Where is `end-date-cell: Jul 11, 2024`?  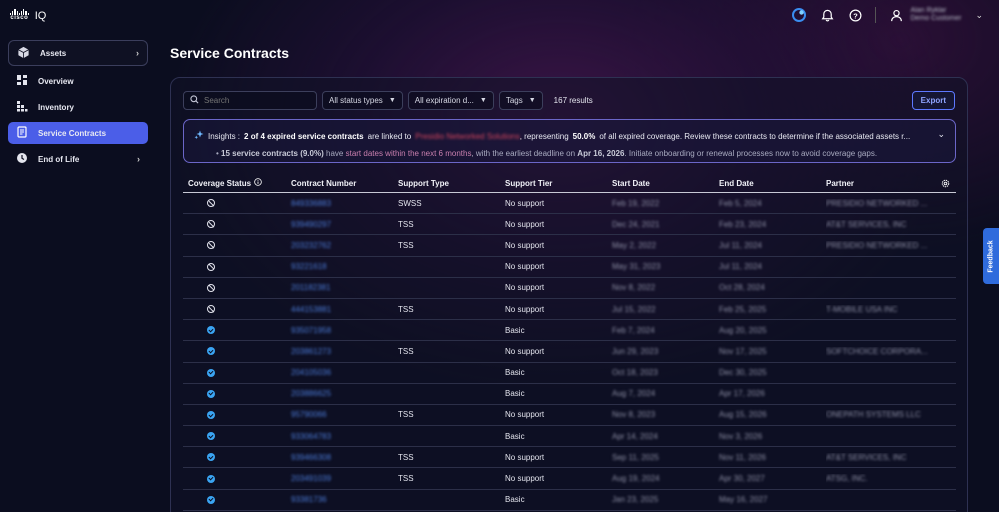
end-date-cell: Jul 11, 2024 is located at coordinates (740, 267).